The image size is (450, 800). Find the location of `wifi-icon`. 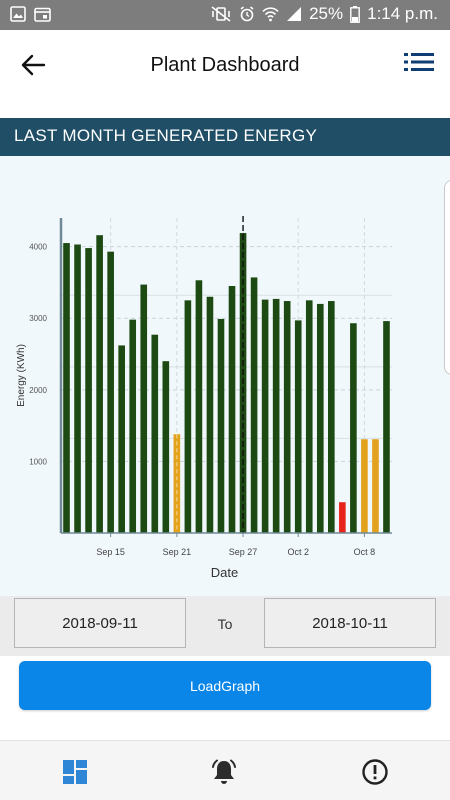

wifi-icon is located at coordinates (270, 14).